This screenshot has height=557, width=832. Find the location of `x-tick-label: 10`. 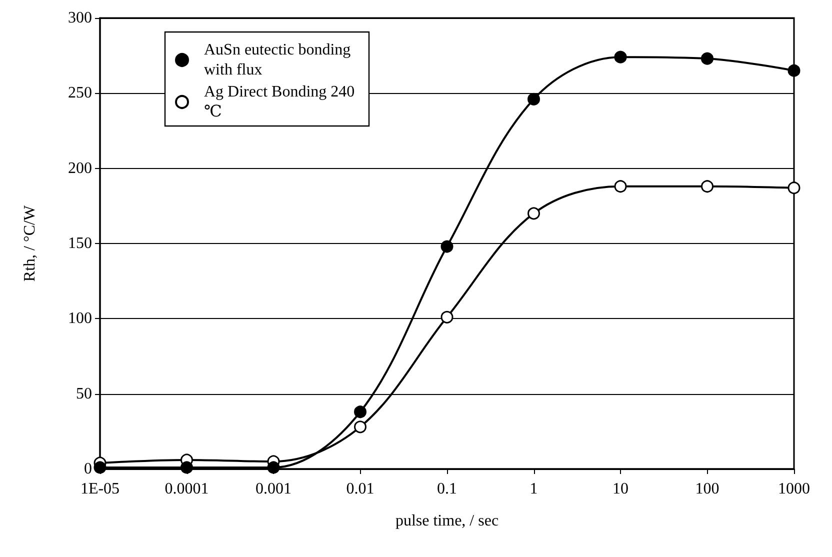

x-tick-label: 10 is located at coordinates (620, 489).